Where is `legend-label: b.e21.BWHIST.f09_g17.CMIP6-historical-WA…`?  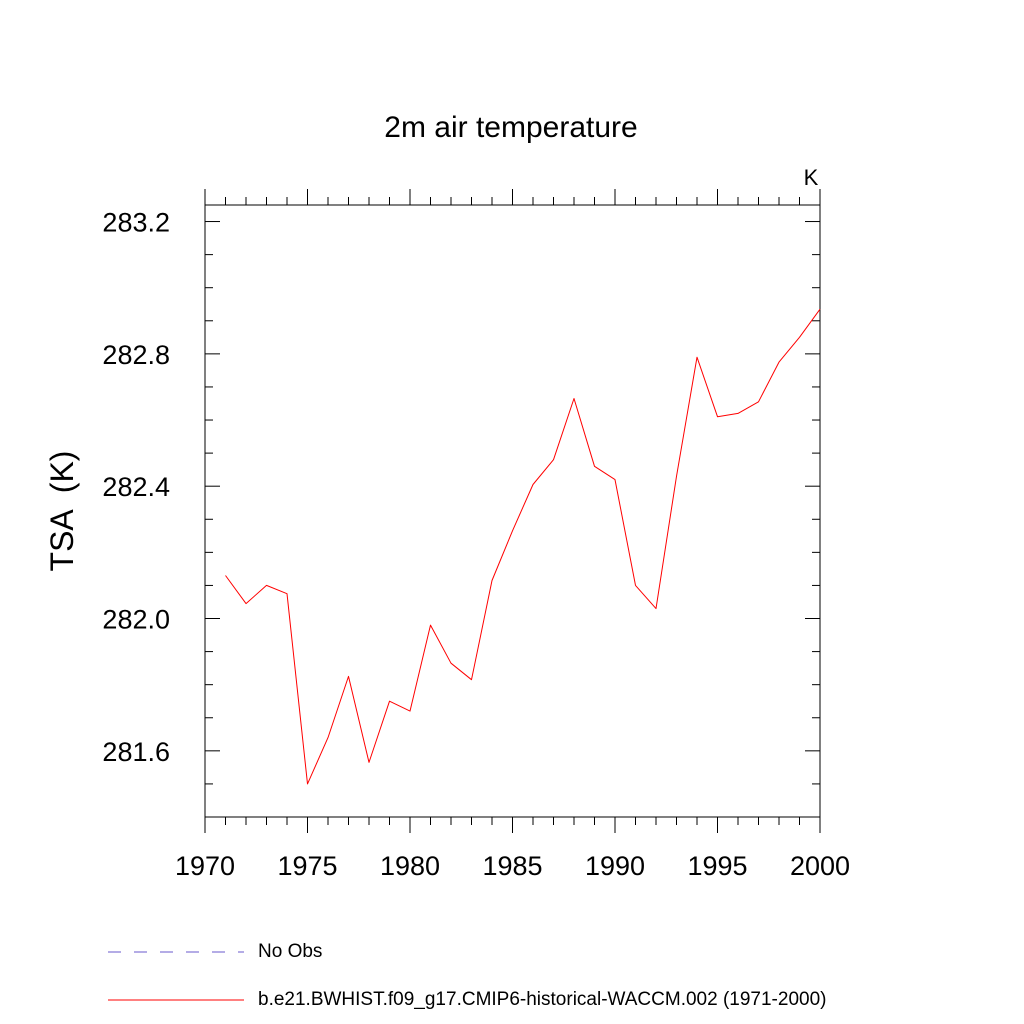
legend-label: b.e21.BWHIST.f09_g17.CMIP6-historical-WA… is located at coordinates (542, 999).